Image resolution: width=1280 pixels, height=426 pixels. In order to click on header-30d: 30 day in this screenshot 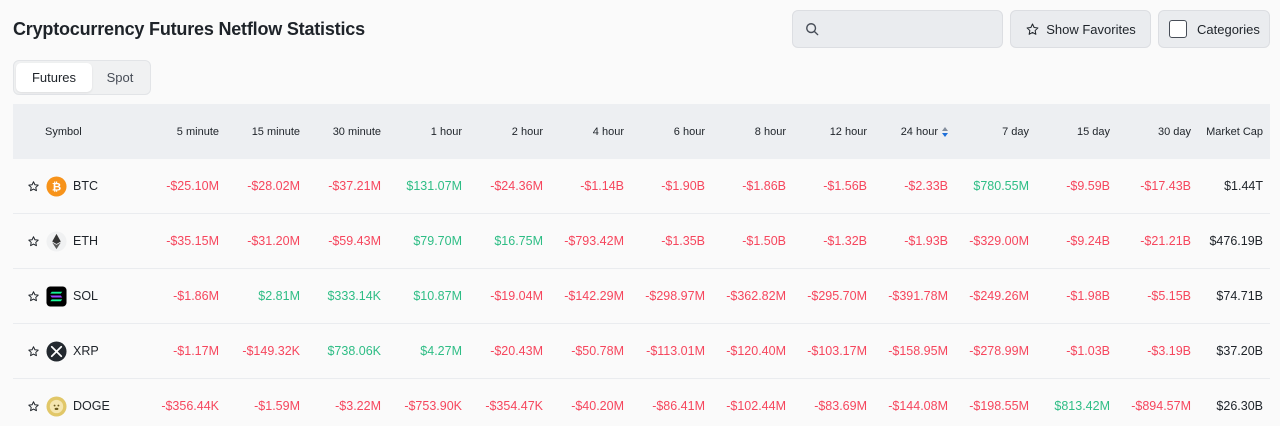, I will do `click(1174, 131)`.